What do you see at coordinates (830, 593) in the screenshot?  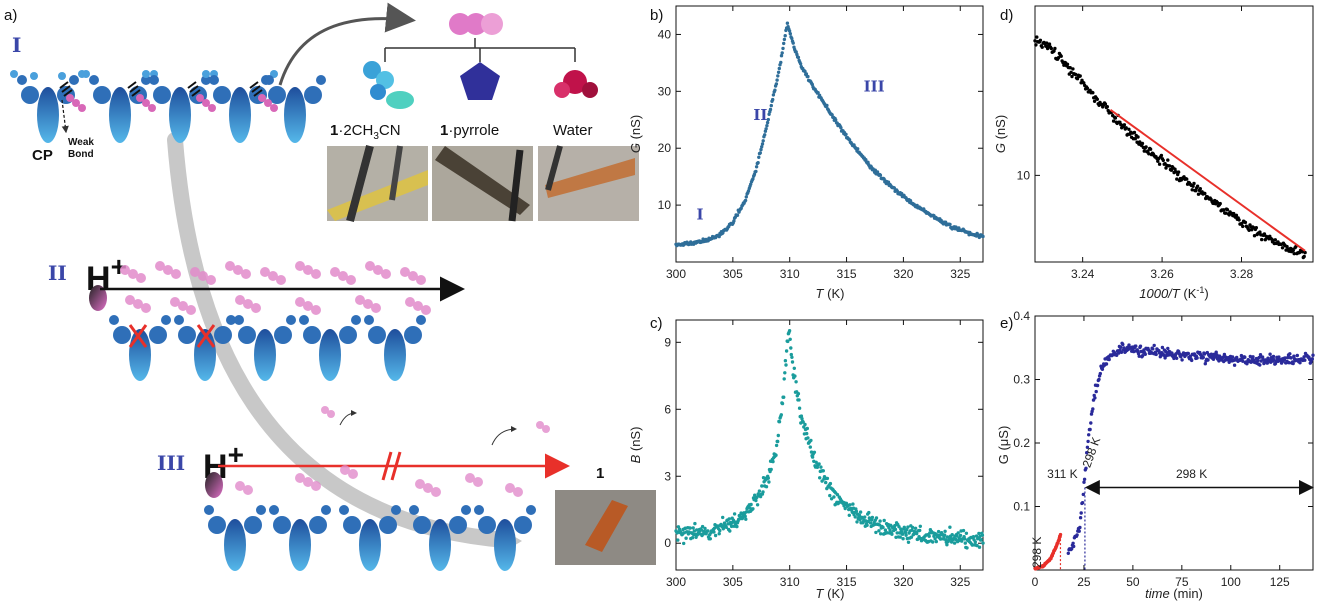 I see `chart-c-xlabel: T (K)` at bounding box center [830, 593].